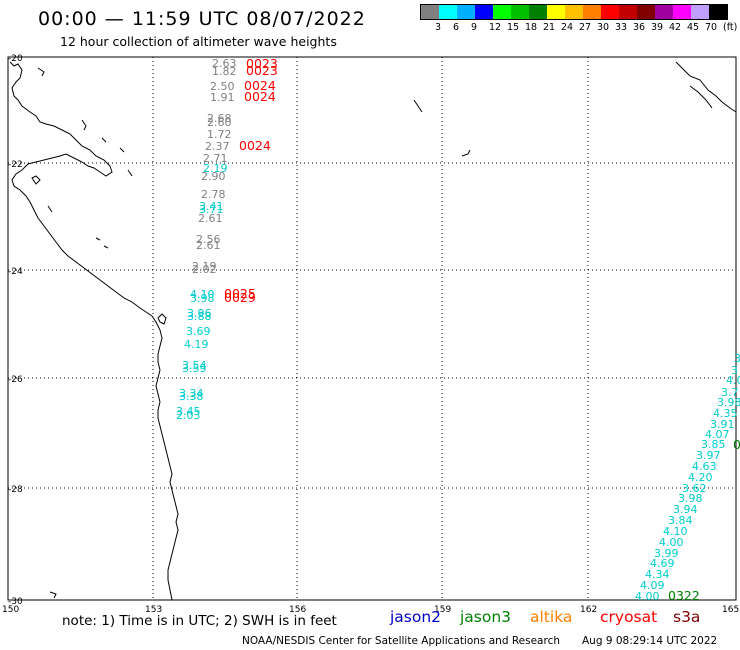 Image resolution: width=740 pixels, height=650 pixels. Describe the element at coordinates (730, 610) in the screenshot. I see `lon-label: 165` at that location.